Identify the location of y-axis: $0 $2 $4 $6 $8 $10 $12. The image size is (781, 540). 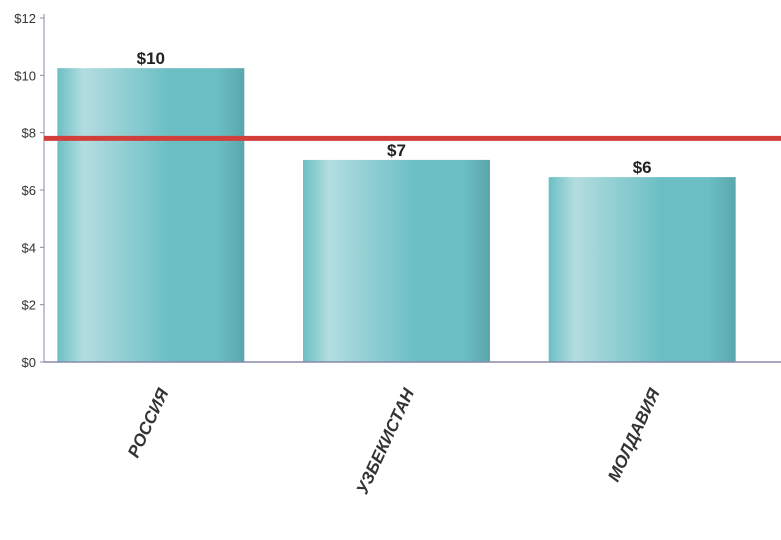
(29, 190).